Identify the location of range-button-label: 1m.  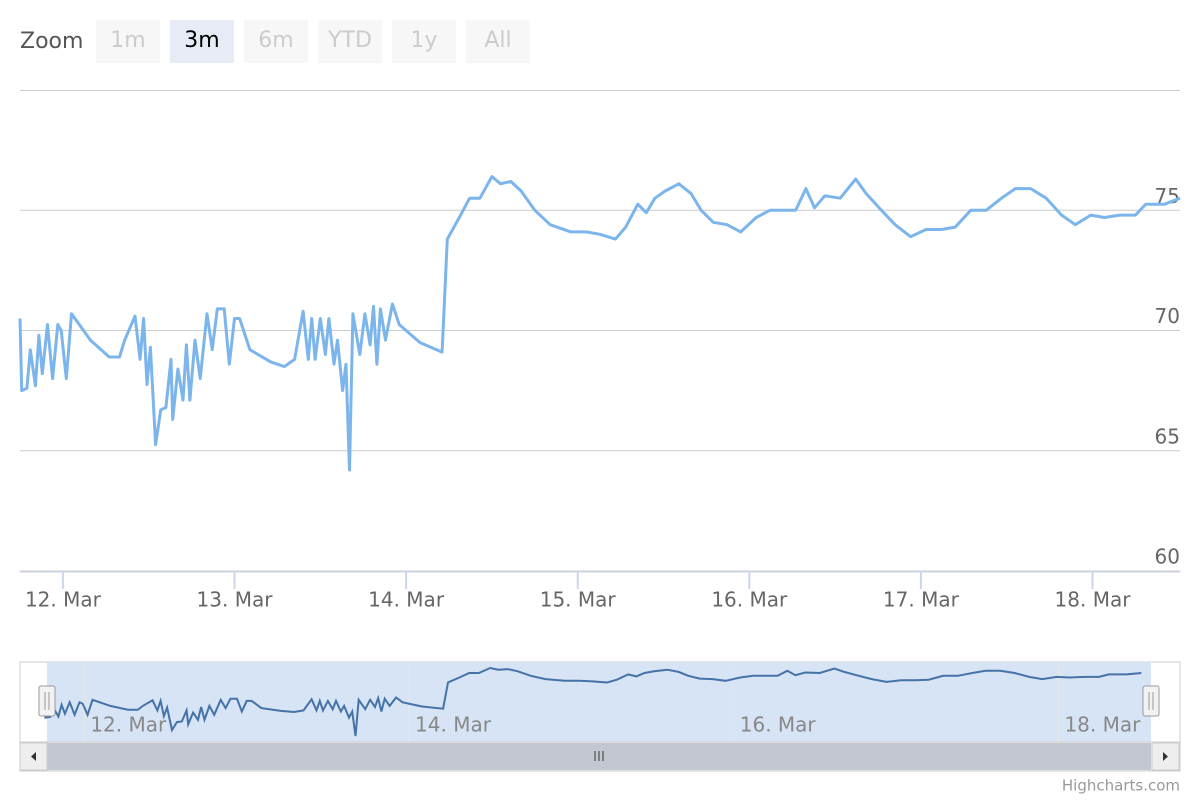
(127, 40).